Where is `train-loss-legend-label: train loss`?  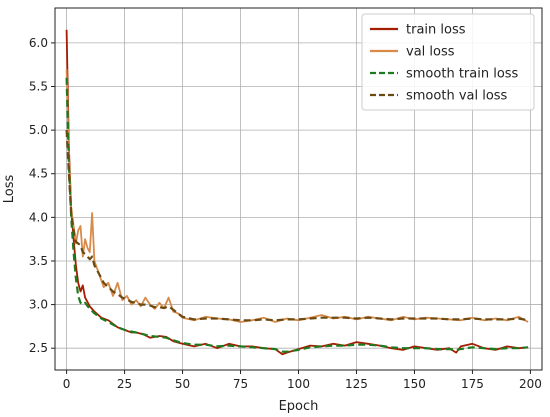
train-loss-legend-label: train loss is located at coordinates (436, 30).